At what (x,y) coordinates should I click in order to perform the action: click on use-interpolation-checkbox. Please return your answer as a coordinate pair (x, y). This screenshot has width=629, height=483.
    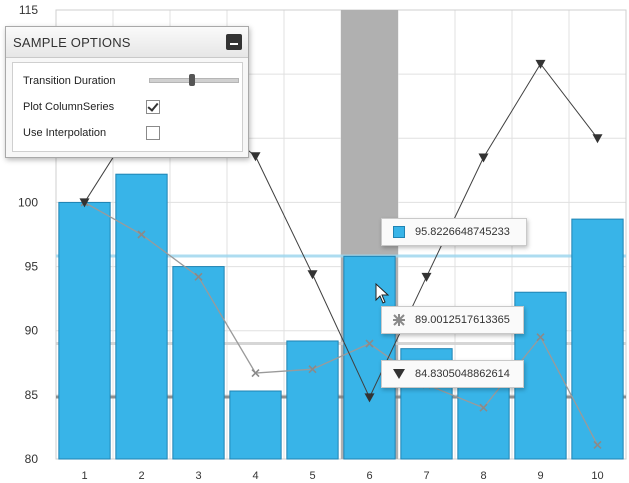
    Looking at the image, I should click on (153, 133).